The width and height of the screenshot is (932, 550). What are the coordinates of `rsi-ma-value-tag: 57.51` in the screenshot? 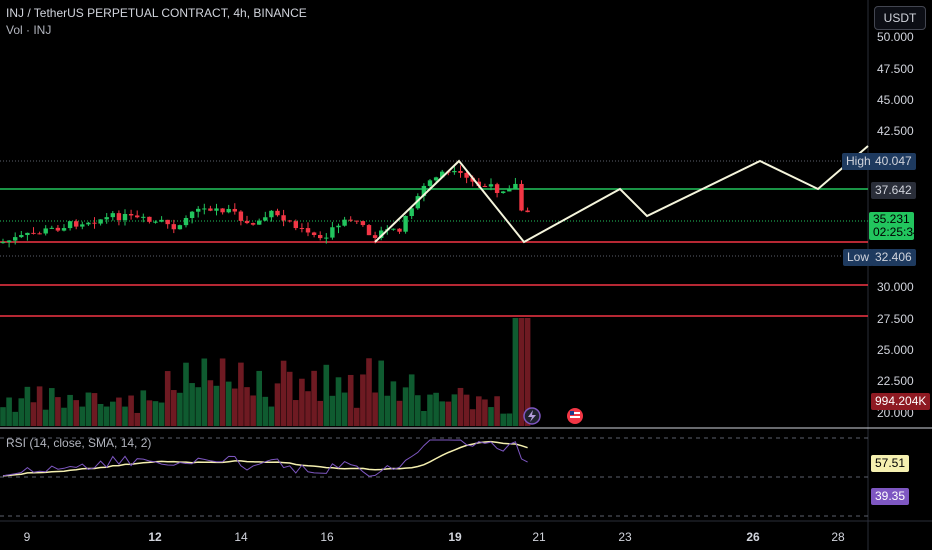 It's located at (890, 463).